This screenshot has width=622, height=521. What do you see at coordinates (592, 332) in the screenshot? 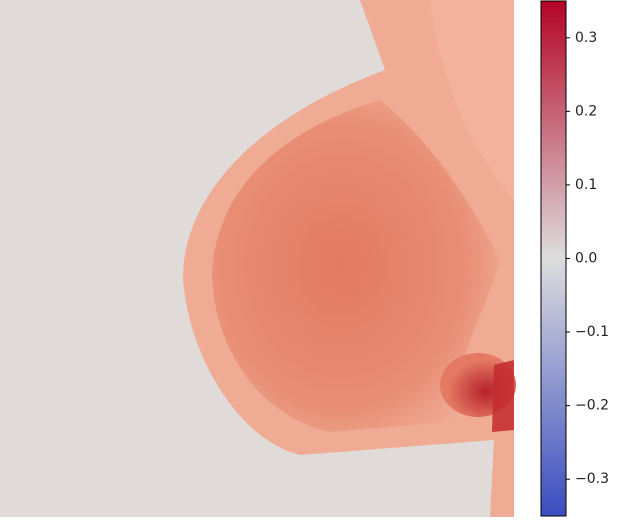
I see `colorbar-tick-label: −0.1` at bounding box center [592, 332].